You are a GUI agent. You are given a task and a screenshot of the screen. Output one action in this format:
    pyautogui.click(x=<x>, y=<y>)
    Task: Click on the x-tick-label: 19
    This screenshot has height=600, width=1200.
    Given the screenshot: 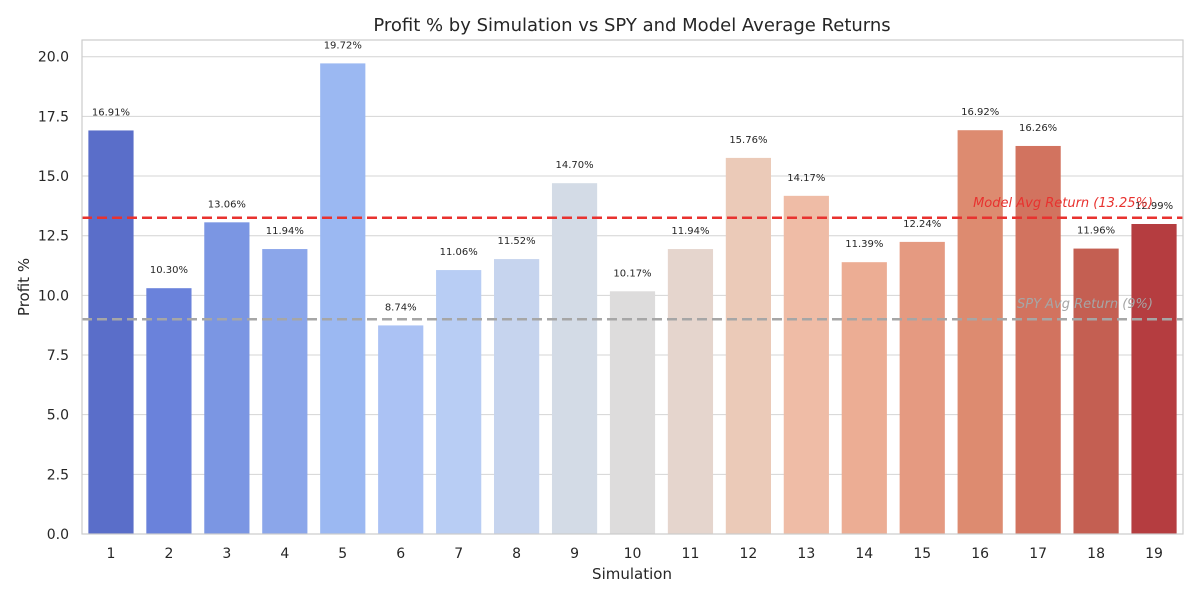 What is the action you would take?
    pyautogui.click(x=1154, y=554)
    